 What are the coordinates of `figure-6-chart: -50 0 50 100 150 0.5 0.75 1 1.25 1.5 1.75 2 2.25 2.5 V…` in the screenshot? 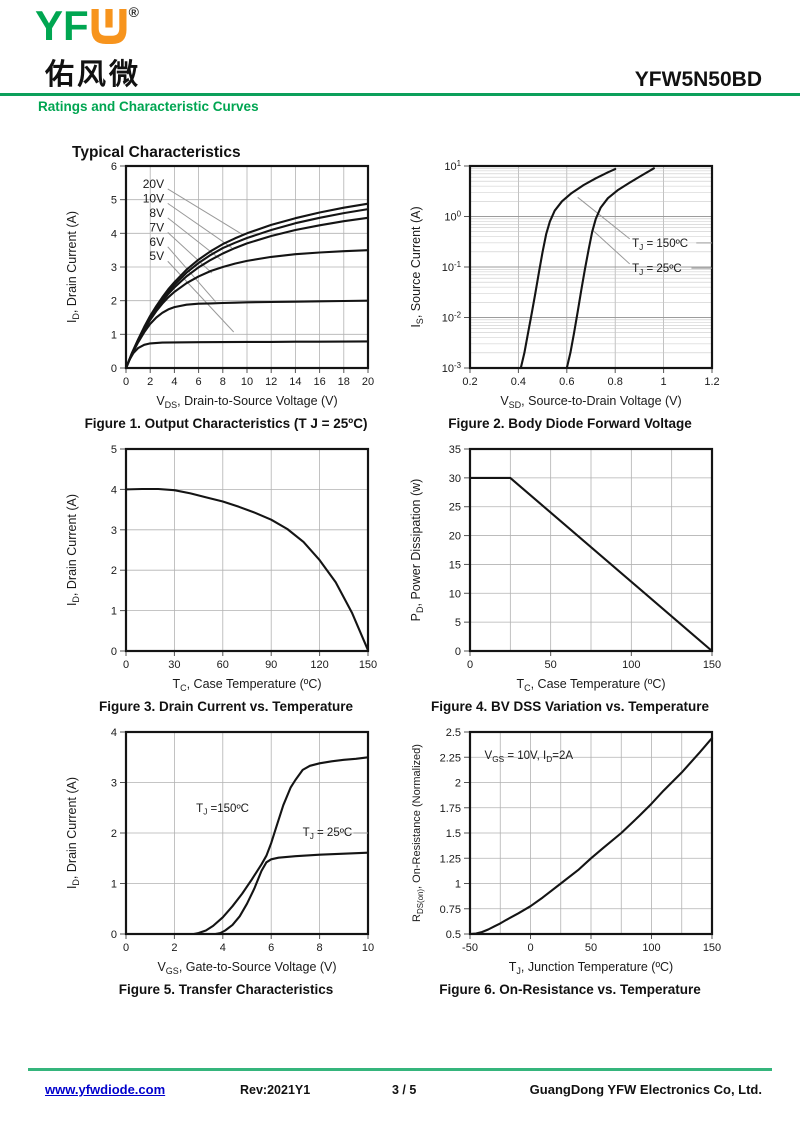 It's located at (570, 852).